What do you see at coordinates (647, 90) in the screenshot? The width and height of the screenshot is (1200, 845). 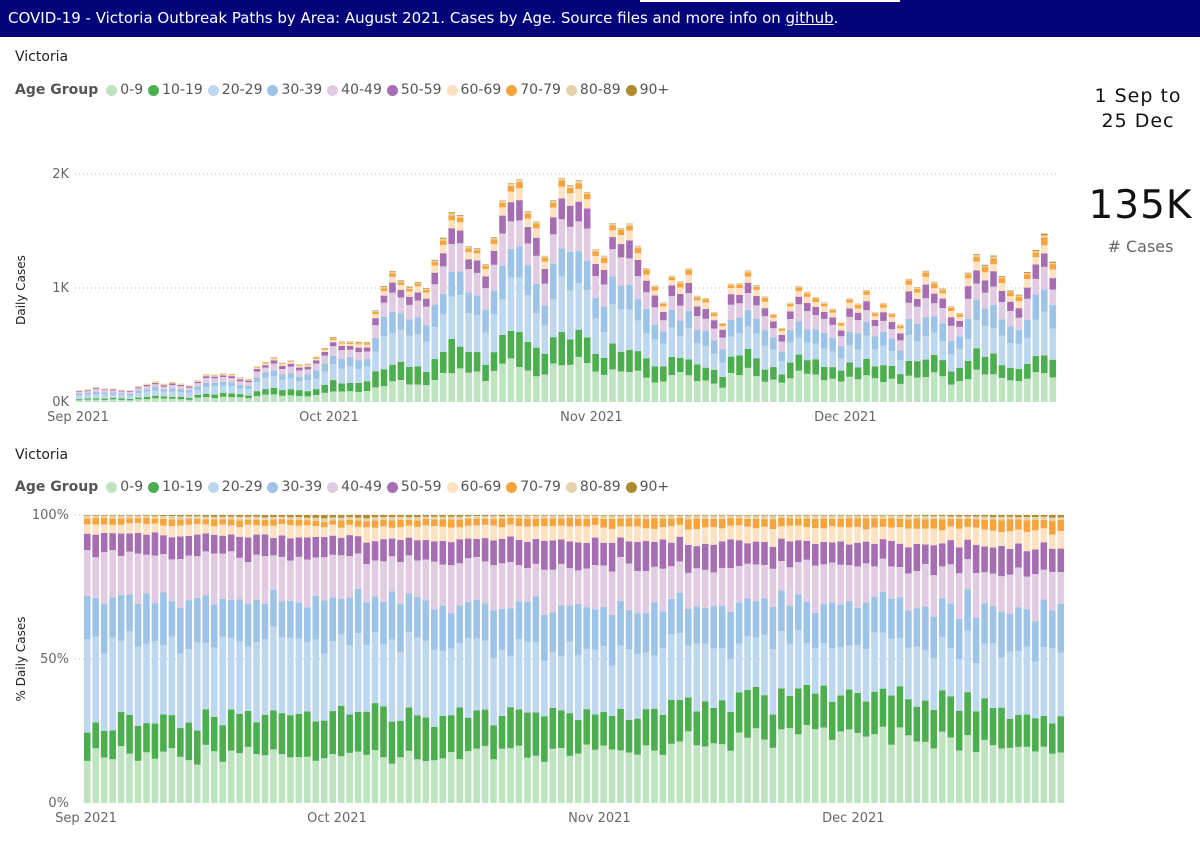 I see `legend-item-90+: 90+` at bounding box center [647, 90].